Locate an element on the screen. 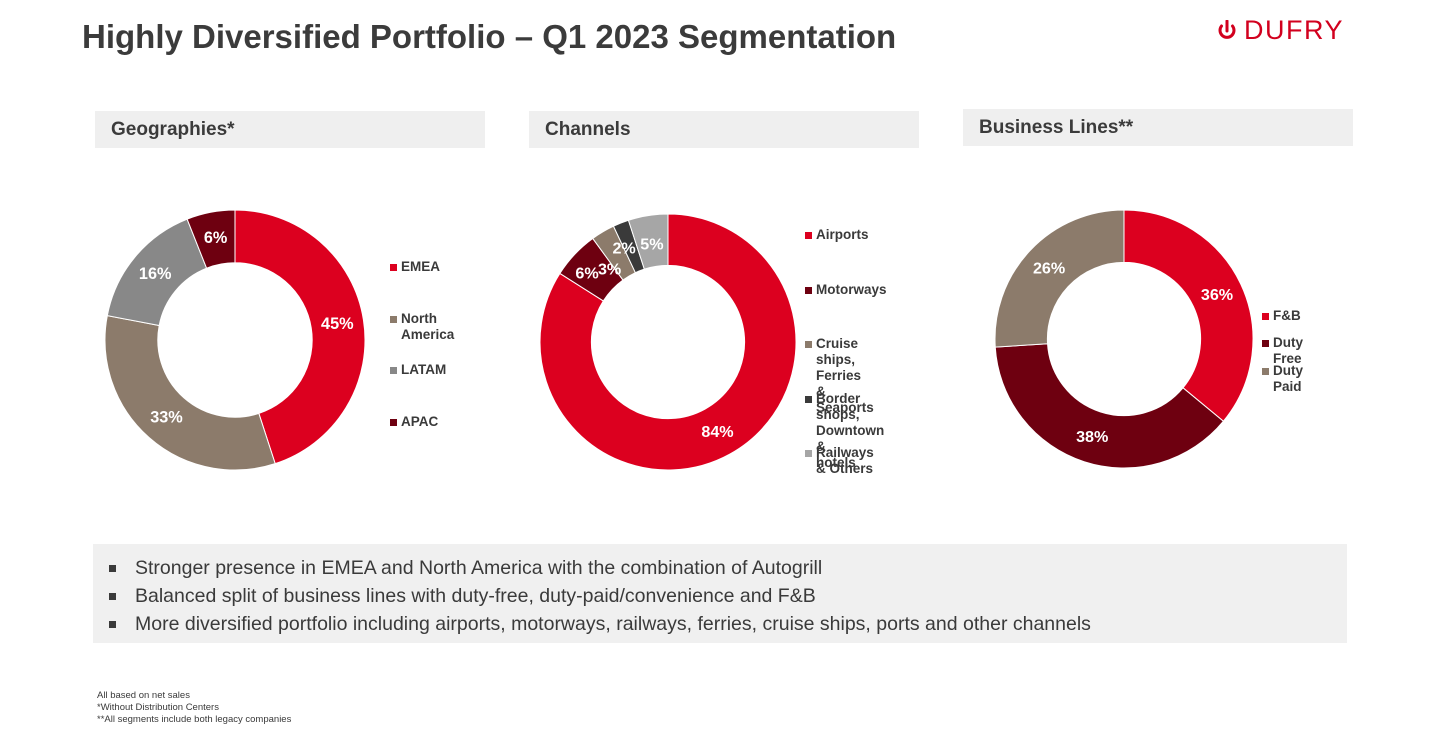  legend-item-duty-free: Duty Free is located at coordinates (1282, 351).